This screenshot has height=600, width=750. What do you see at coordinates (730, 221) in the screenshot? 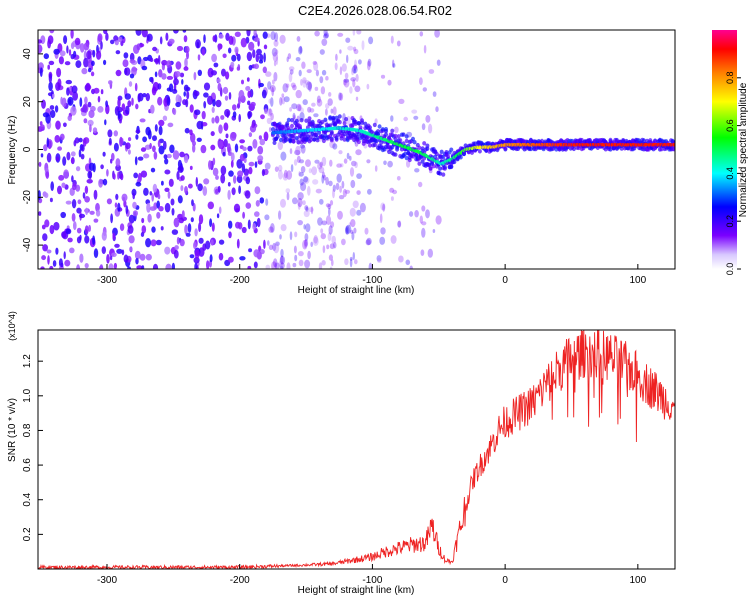
I see `colorbar-tick-label: 0.2` at bounding box center [730, 221].